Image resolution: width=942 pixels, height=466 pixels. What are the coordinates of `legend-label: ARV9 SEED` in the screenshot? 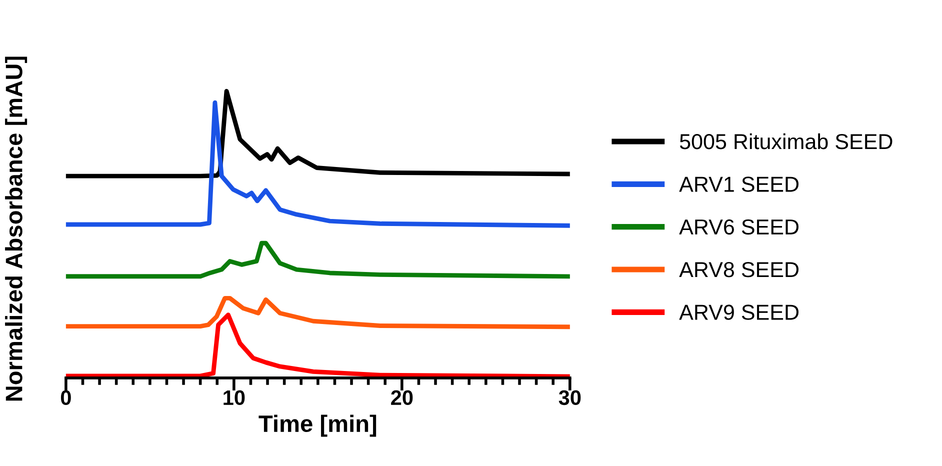 It's located at (739, 312).